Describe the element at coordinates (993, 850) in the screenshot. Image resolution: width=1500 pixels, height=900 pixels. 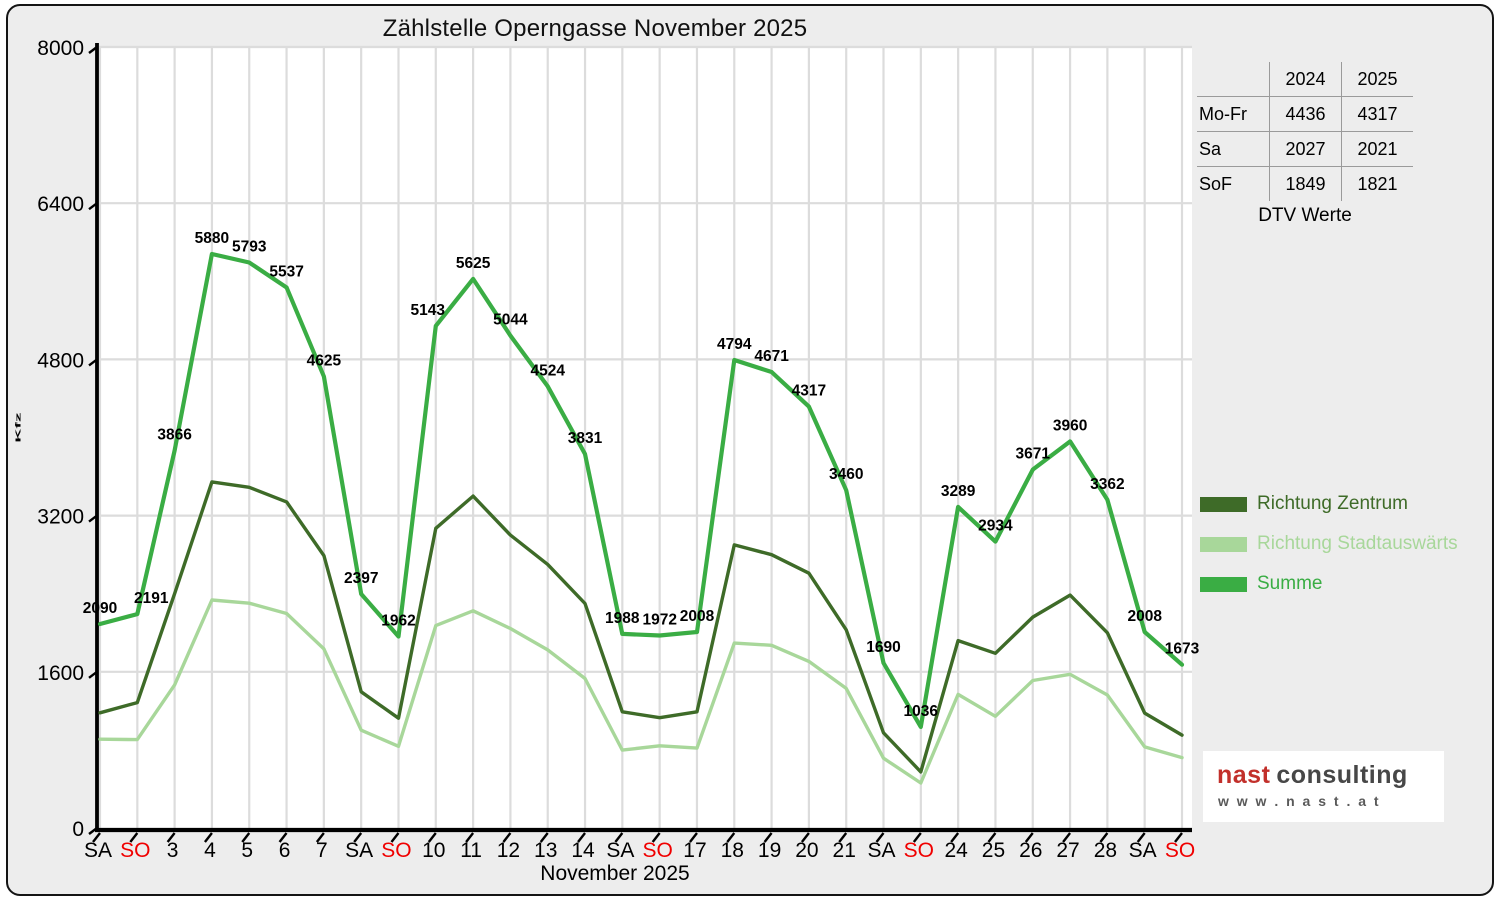
I see `x-tick-label: 25` at that location.